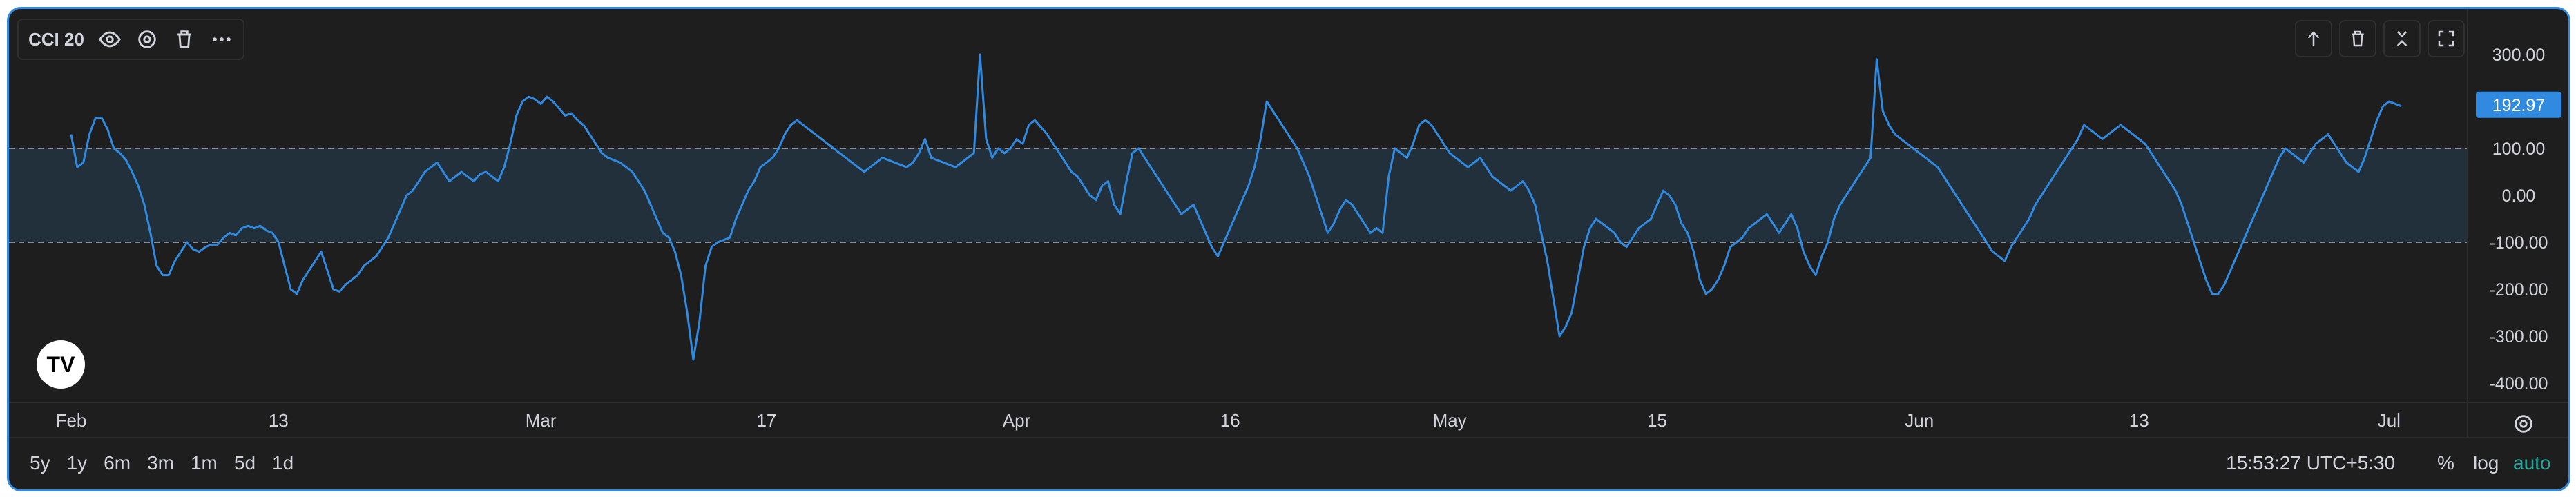 Image resolution: width=2576 pixels, height=497 pixels. I want to click on last-value-badge-bg, so click(2518, 104).